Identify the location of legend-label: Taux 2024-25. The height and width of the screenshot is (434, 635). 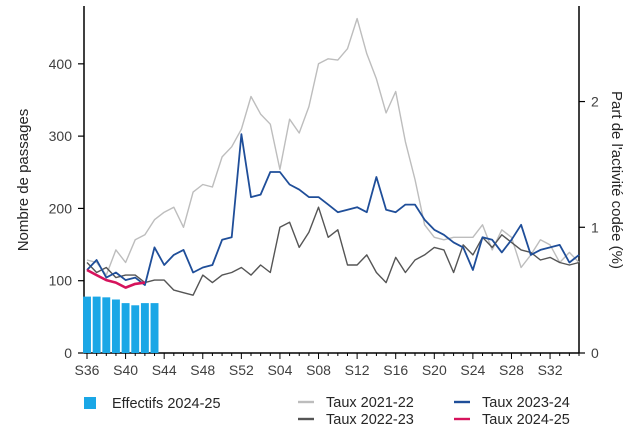
(526, 420).